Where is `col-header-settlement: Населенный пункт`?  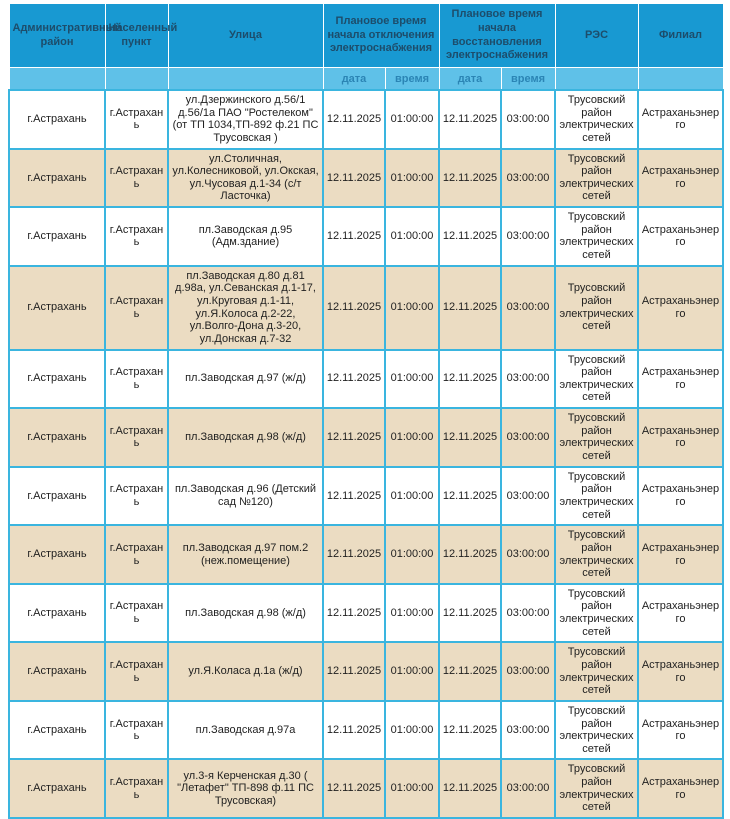 col-header-settlement: Населенный пункт is located at coordinates (140, 35).